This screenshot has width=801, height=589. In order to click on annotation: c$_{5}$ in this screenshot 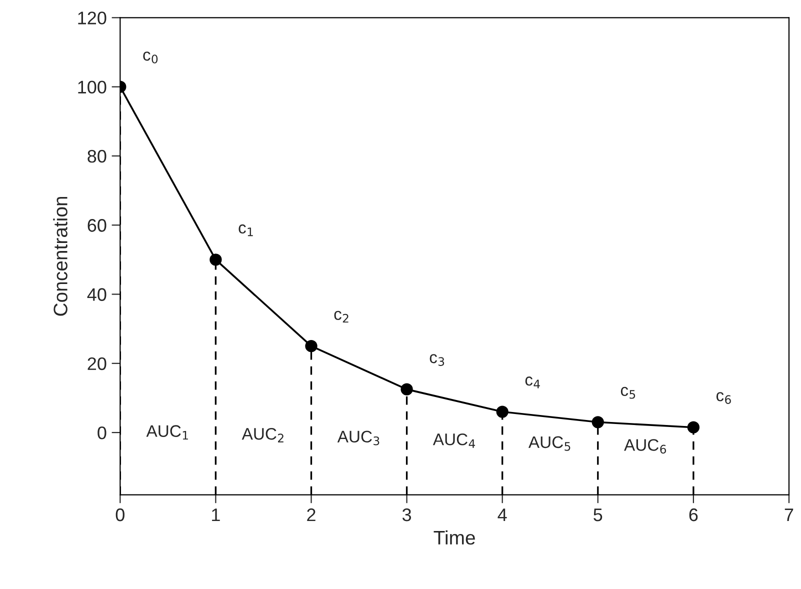, I will do `click(628, 392)`.